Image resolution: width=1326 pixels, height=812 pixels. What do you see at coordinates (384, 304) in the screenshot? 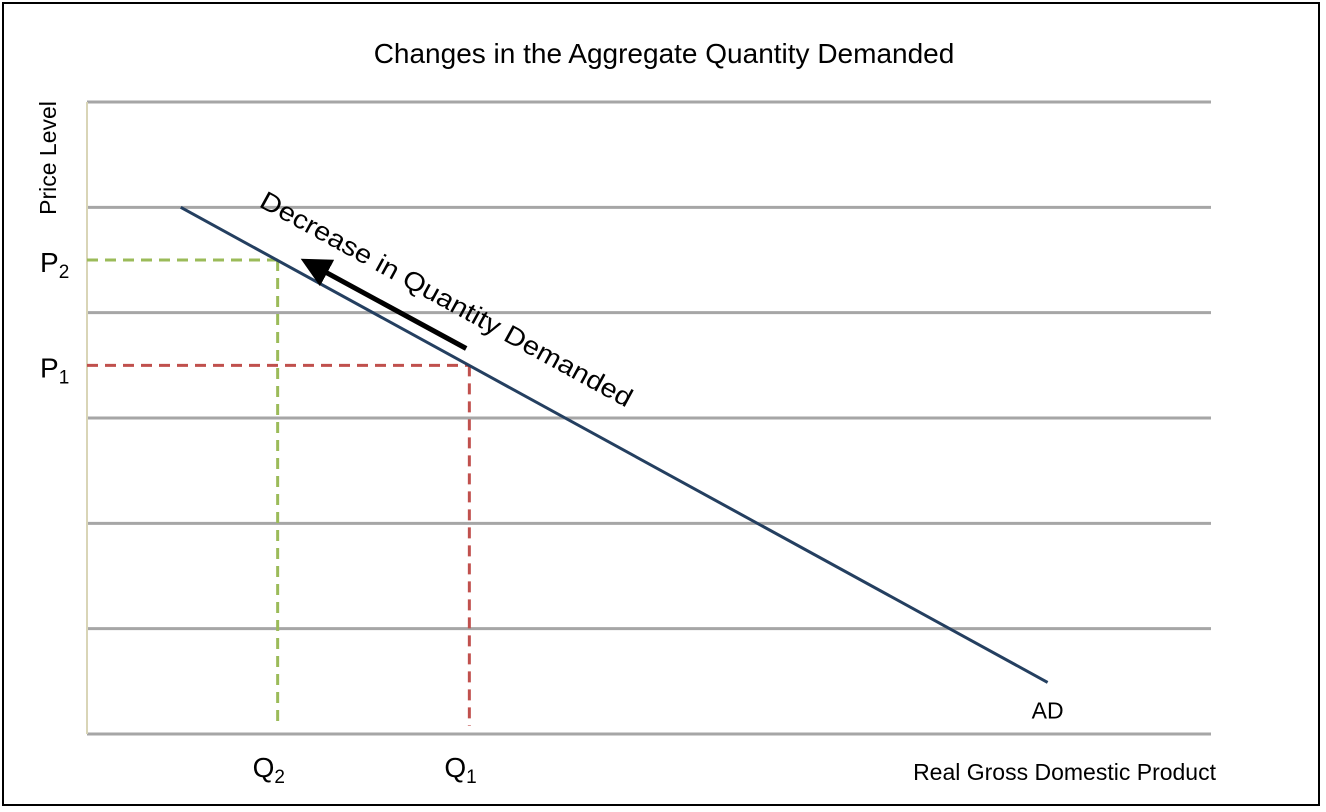
I see `decrease-arrow` at bounding box center [384, 304].